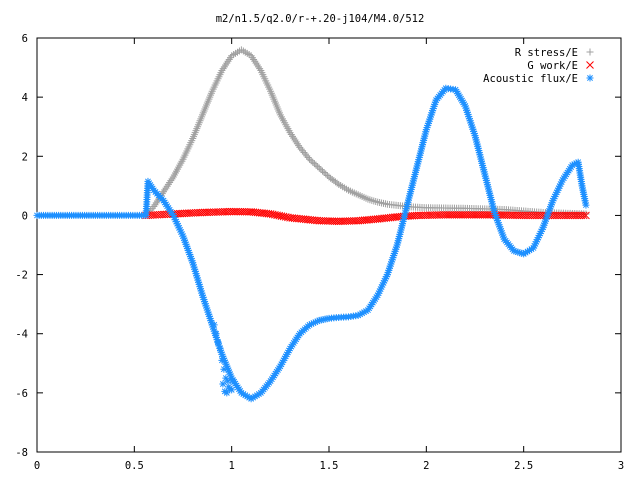 This screenshot has width=640, height=480. What do you see at coordinates (621, 466) in the screenshot?
I see `x-tick-label: 3` at bounding box center [621, 466].